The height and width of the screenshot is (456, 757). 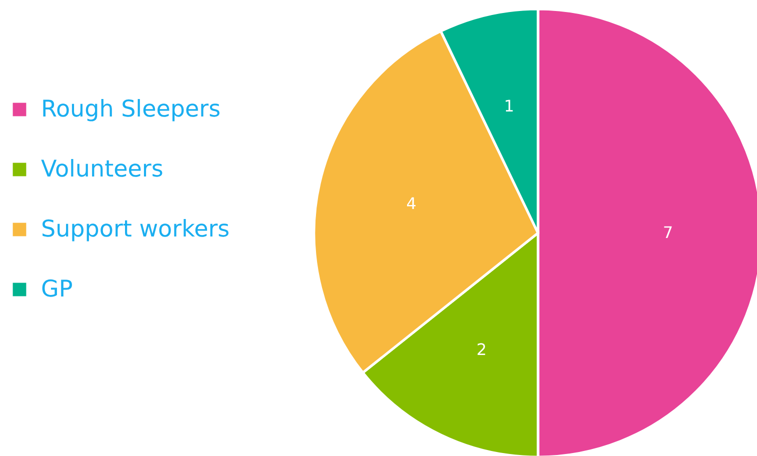 I want to click on legend-label: Support workers, so click(x=135, y=229).